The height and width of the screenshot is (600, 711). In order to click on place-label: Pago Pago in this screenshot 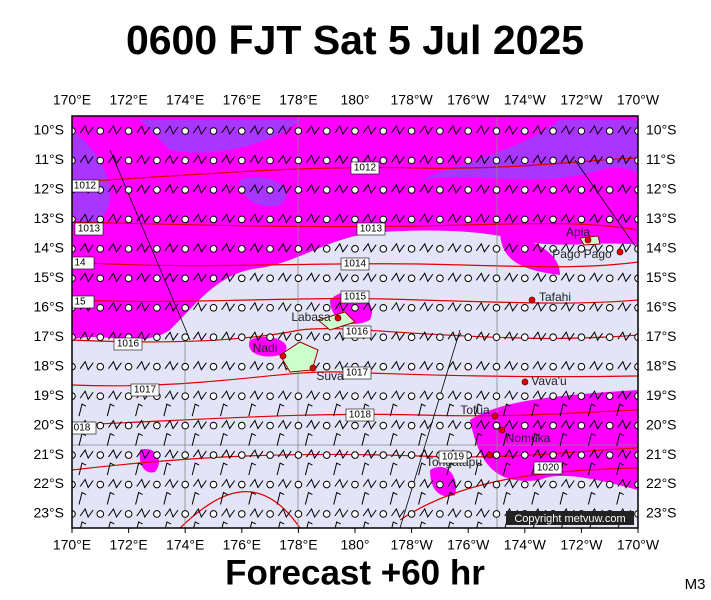, I will do `click(582, 254)`.